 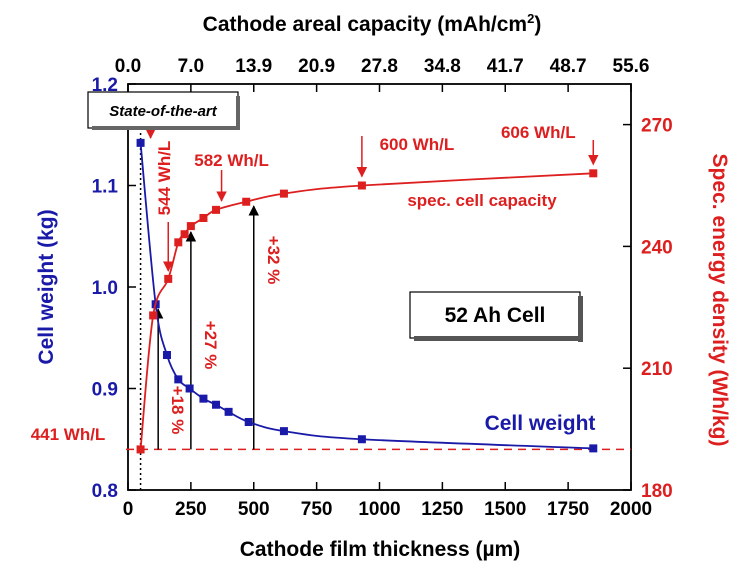 What do you see at coordinates (631, 509) in the screenshot?
I see `bottom-tick-label: 2000` at bounding box center [631, 509].